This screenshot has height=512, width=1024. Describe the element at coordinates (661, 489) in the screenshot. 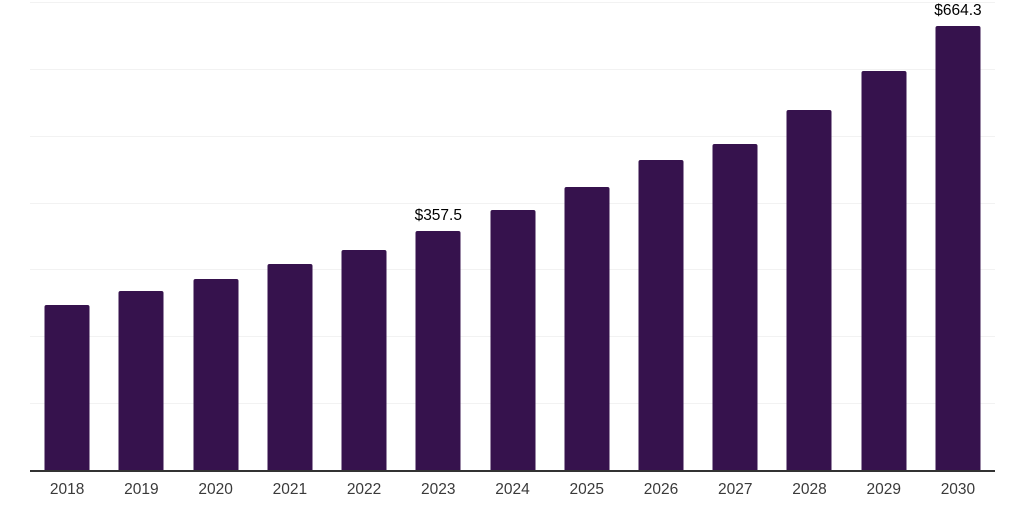

I see `x-tick-label: 2026` at that location.